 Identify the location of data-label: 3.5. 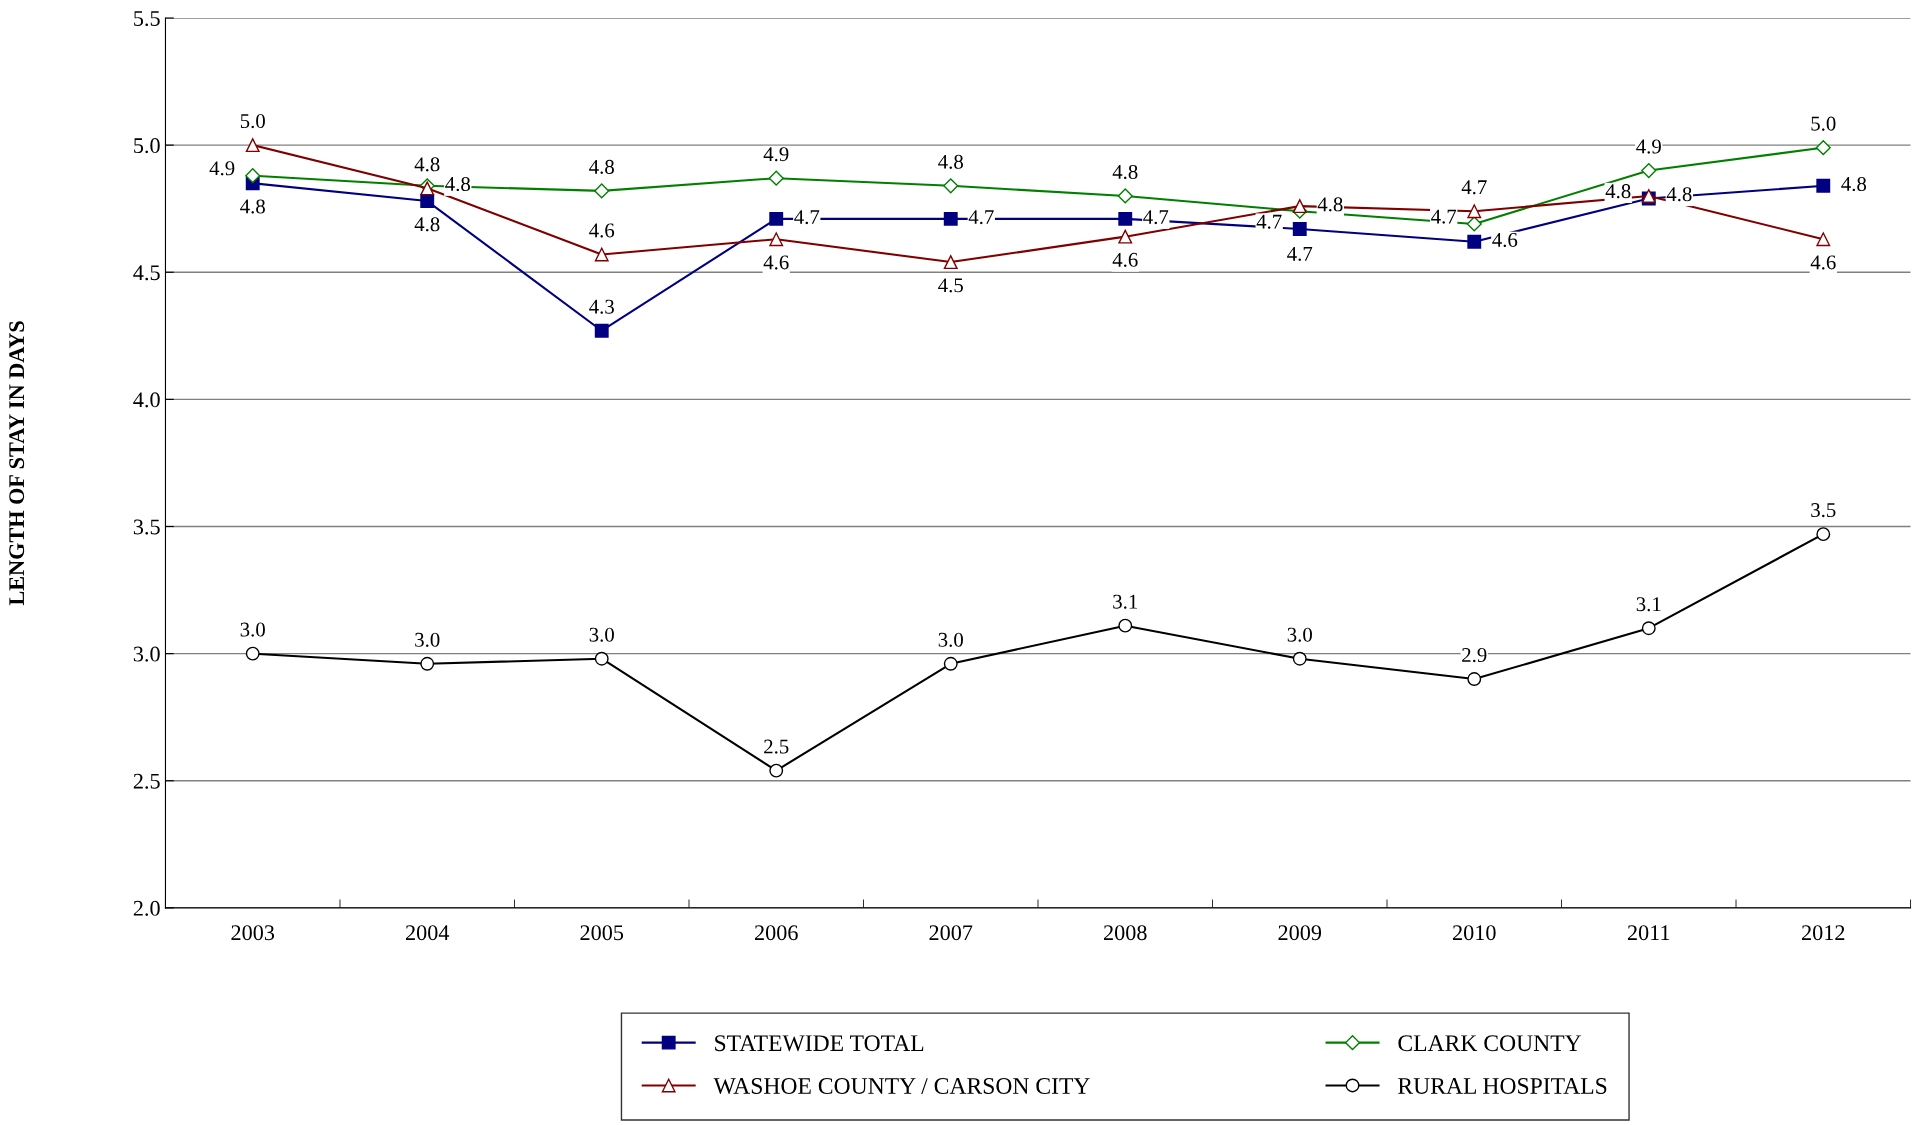
(1823, 510).